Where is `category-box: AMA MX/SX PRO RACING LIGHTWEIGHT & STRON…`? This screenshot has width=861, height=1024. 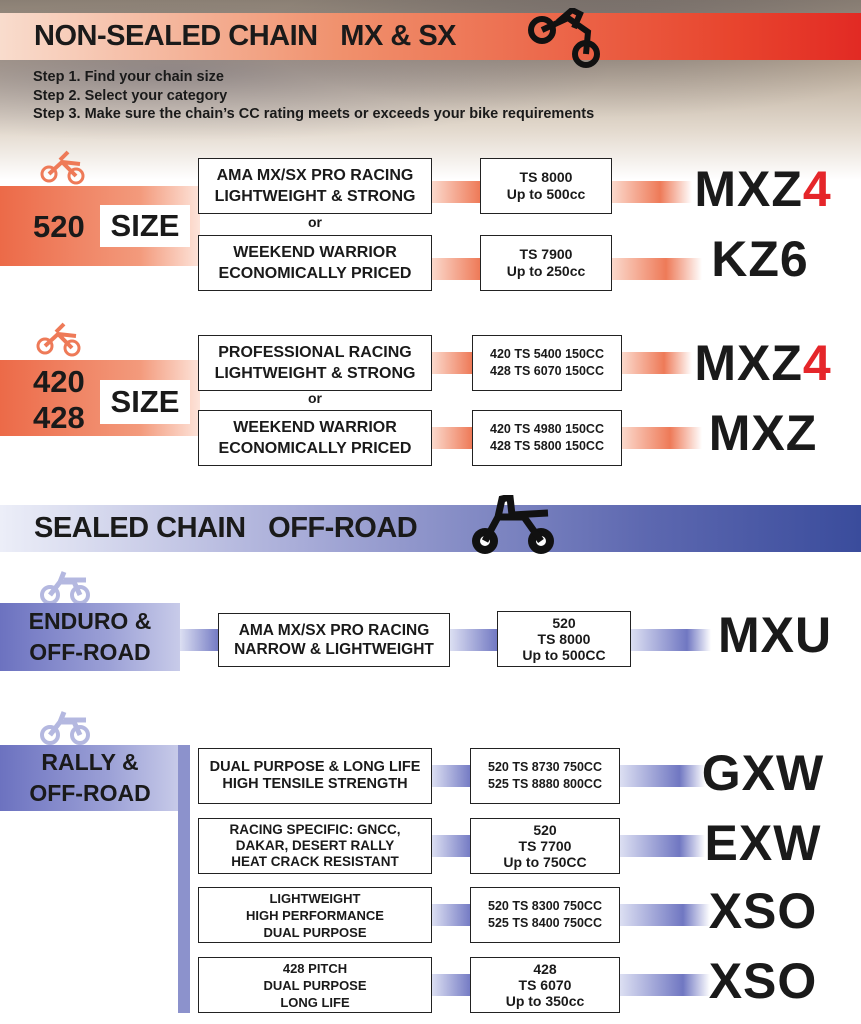
category-box: AMA MX/SX PRO RACING LIGHTWEIGHT & STRON… is located at coordinates (315, 186).